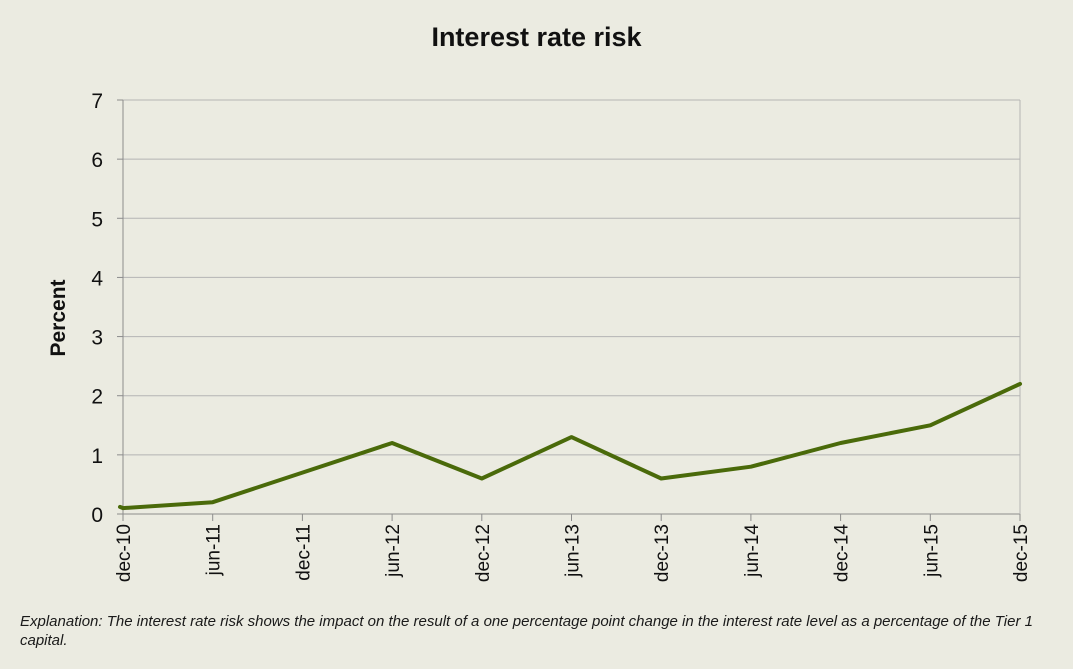  I want to click on x-tick-label: jun-12, so click(393, 551).